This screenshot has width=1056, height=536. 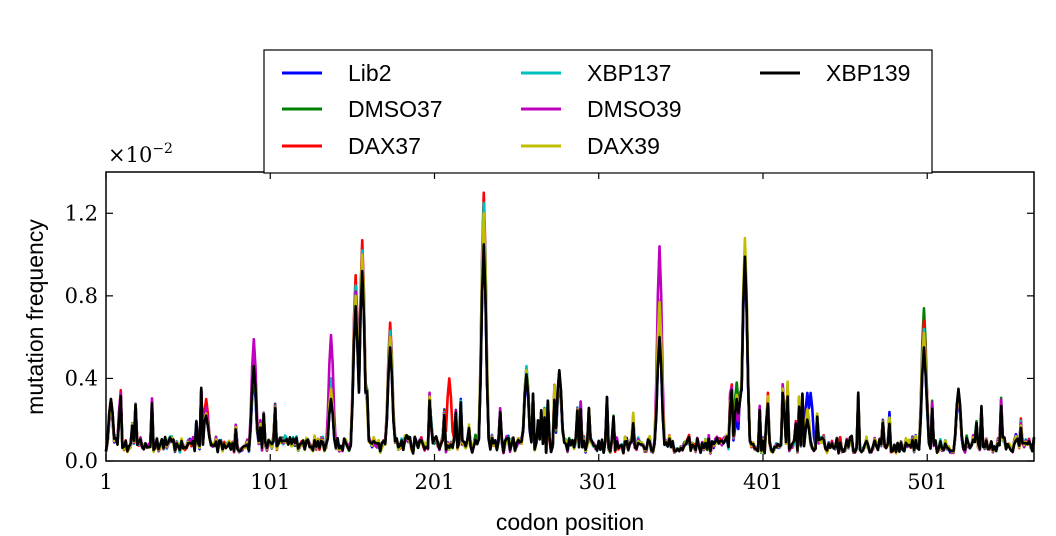 What do you see at coordinates (927, 482) in the screenshot?
I see `x-tick-label: 501` at bounding box center [927, 482].